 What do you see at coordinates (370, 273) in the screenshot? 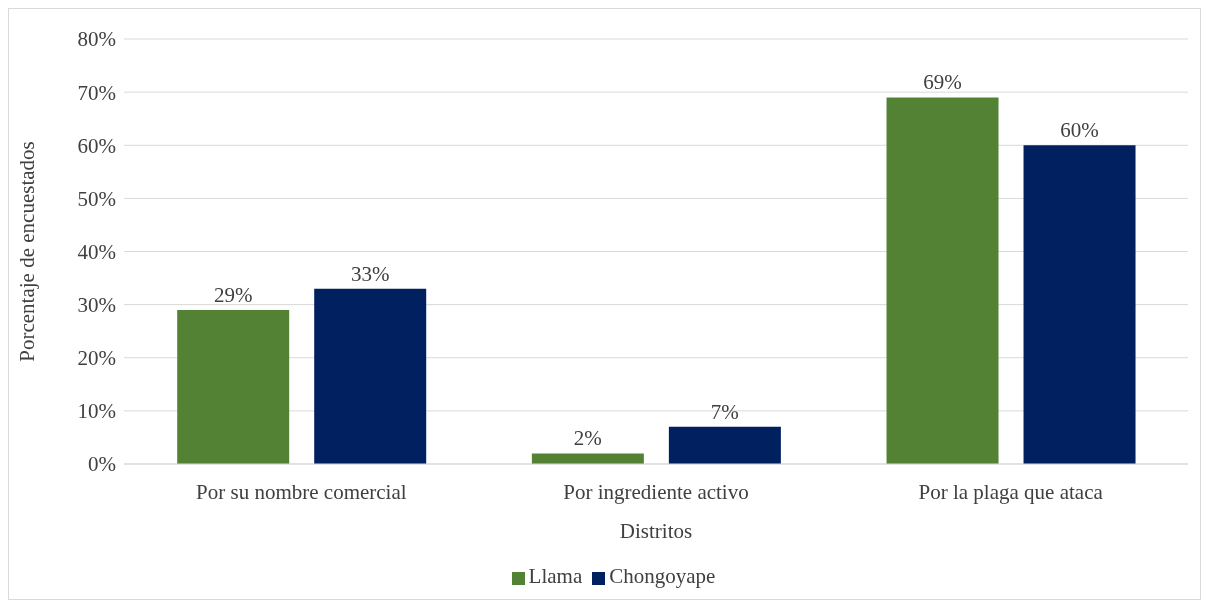
I see `data-label: 33%` at bounding box center [370, 273].